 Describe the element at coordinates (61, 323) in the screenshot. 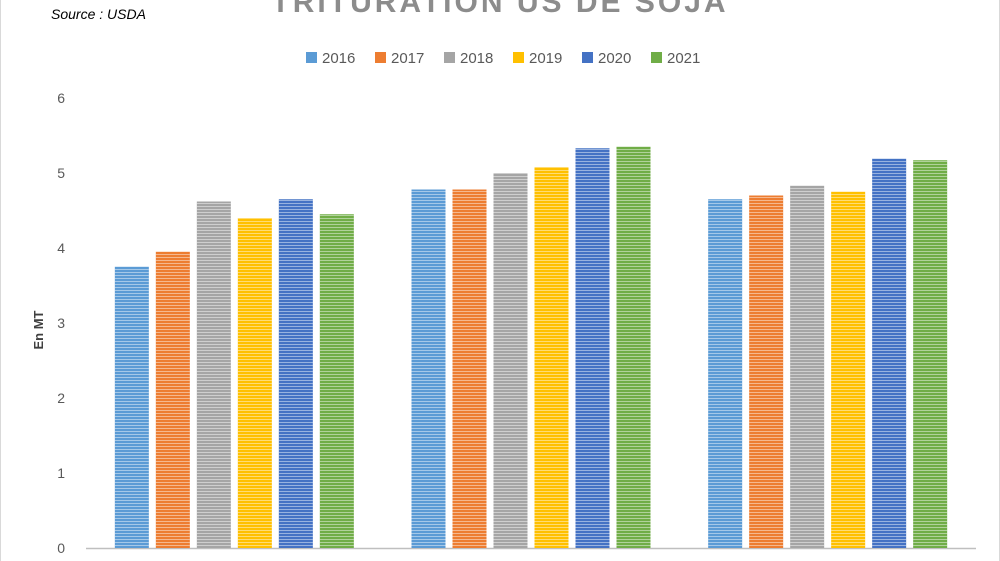

I see `y-tick-label: 3` at that location.